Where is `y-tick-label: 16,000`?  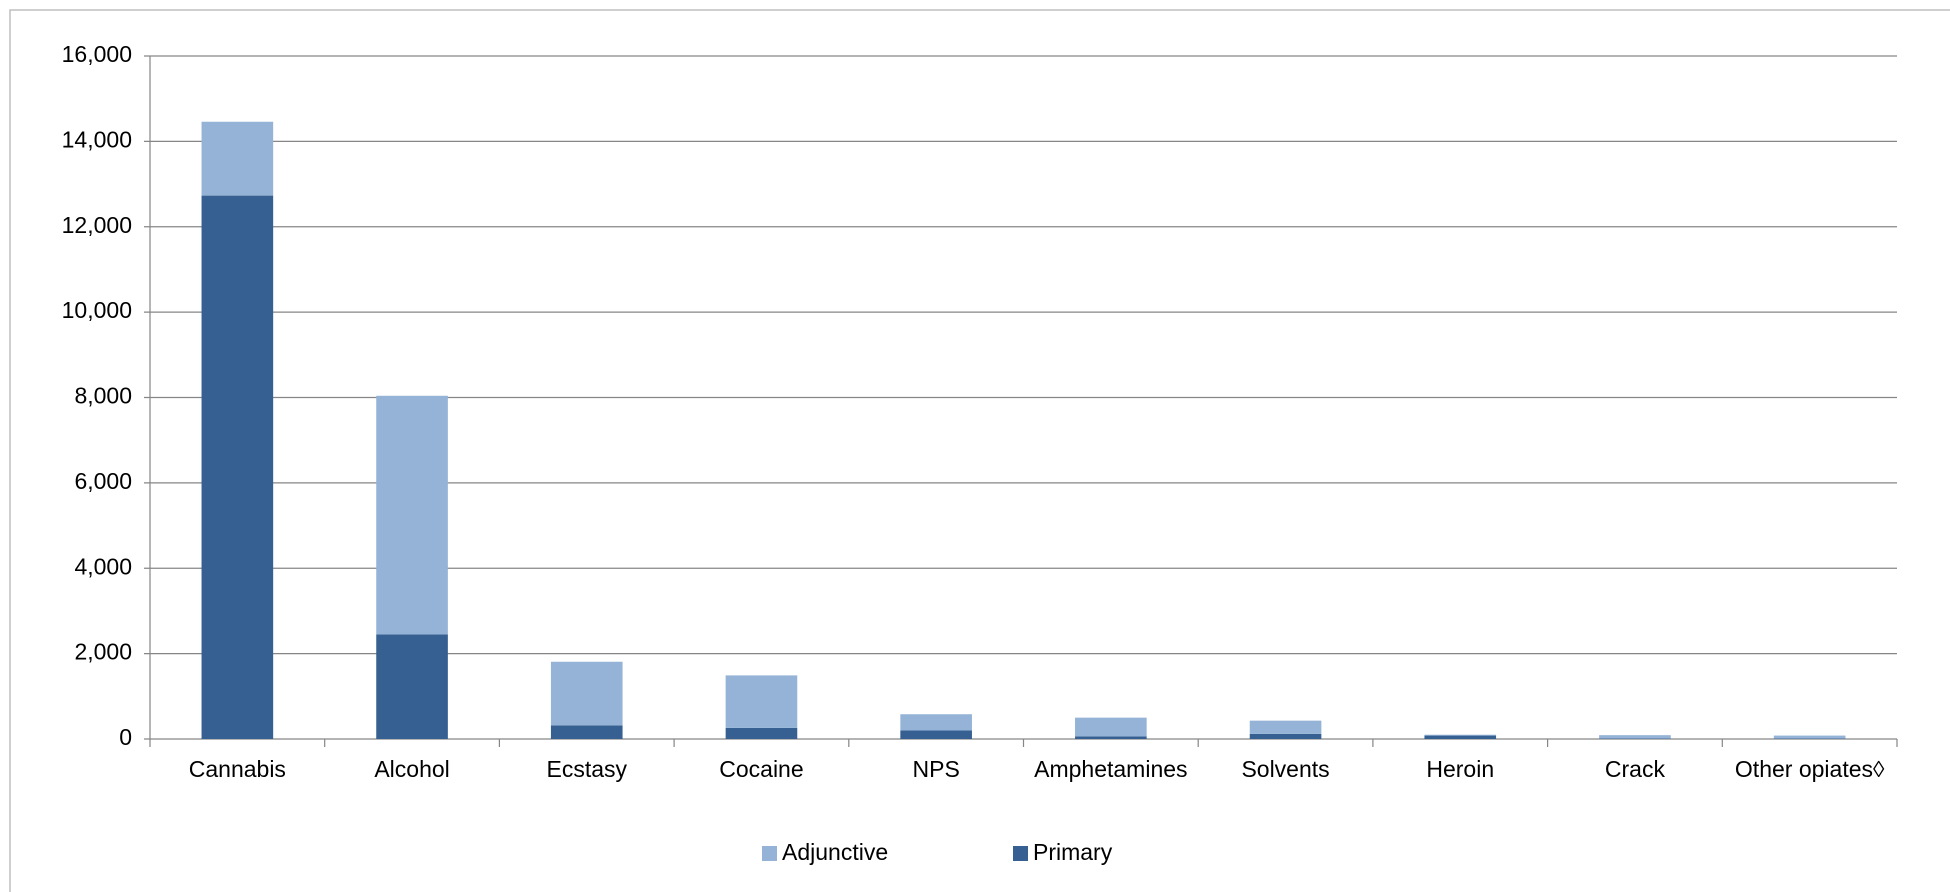 y-tick-label: 16,000 is located at coordinates (97, 54).